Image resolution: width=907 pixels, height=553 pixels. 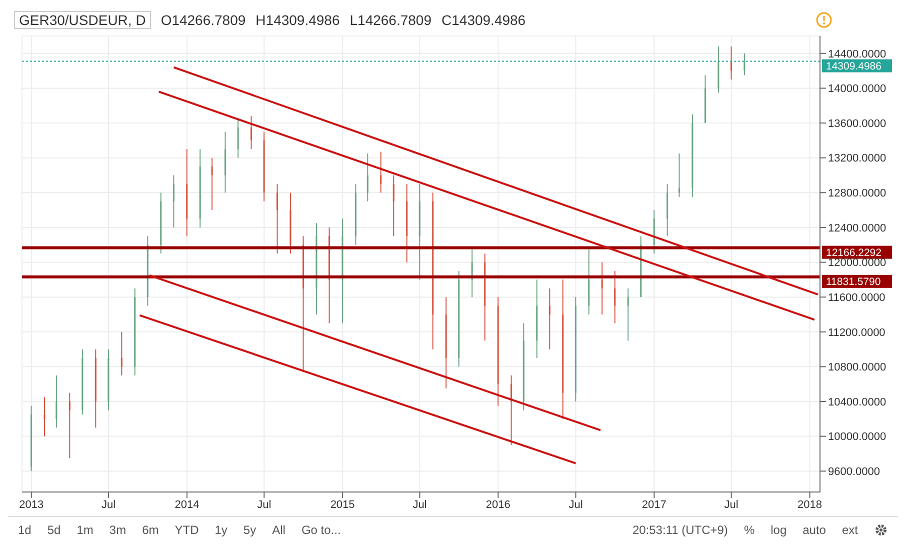 What do you see at coordinates (857, 89) in the screenshot?
I see `y-tick-label: 14000.0000` at bounding box center [857, 89].